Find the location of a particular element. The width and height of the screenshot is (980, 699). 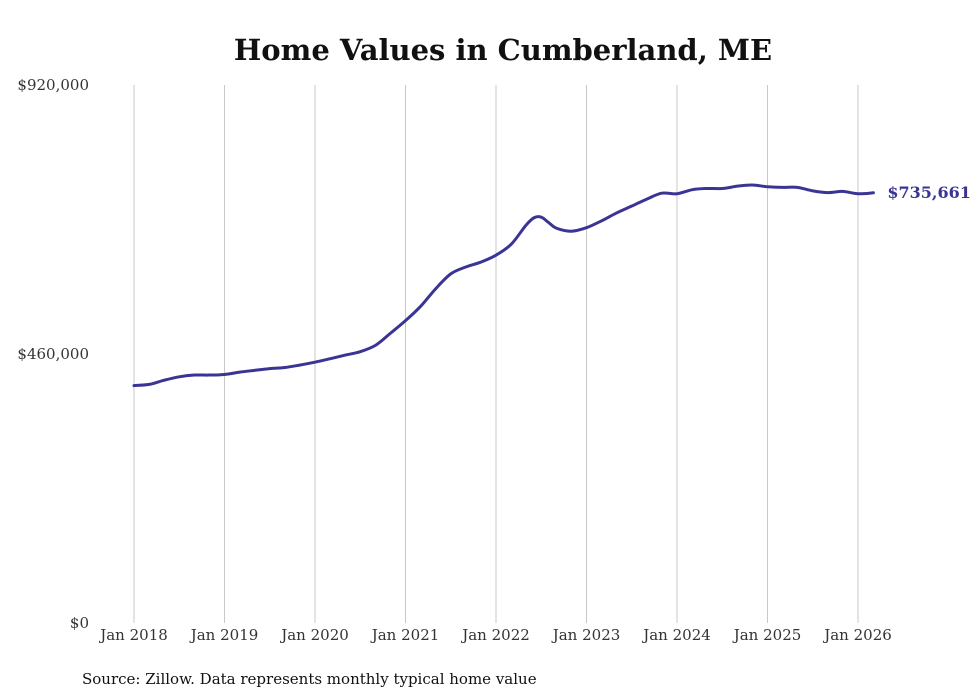

x-tick-label: Jan 2024 is located at coordinates (676, 635).